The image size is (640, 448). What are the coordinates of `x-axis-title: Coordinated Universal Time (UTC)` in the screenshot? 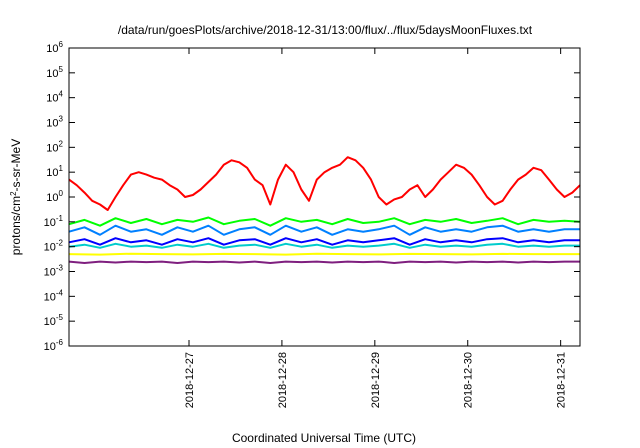 It's located at (324, 438).